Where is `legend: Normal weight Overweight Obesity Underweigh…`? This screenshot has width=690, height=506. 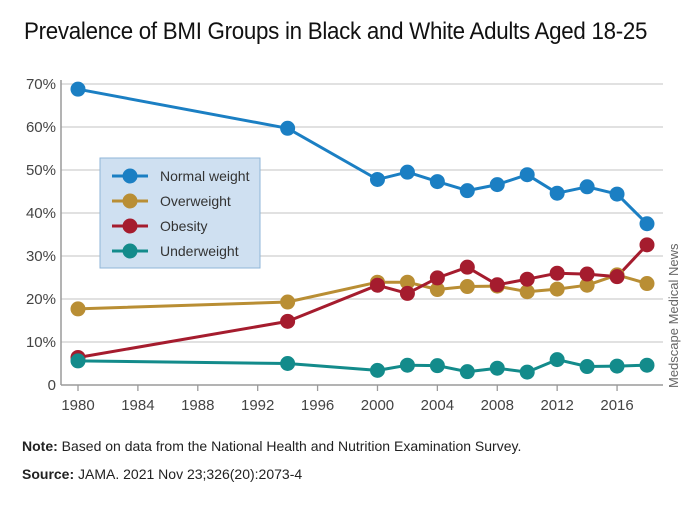 legend: Normal weight Overweight Obesity Underweigh… is located at coordinates (180, 213).